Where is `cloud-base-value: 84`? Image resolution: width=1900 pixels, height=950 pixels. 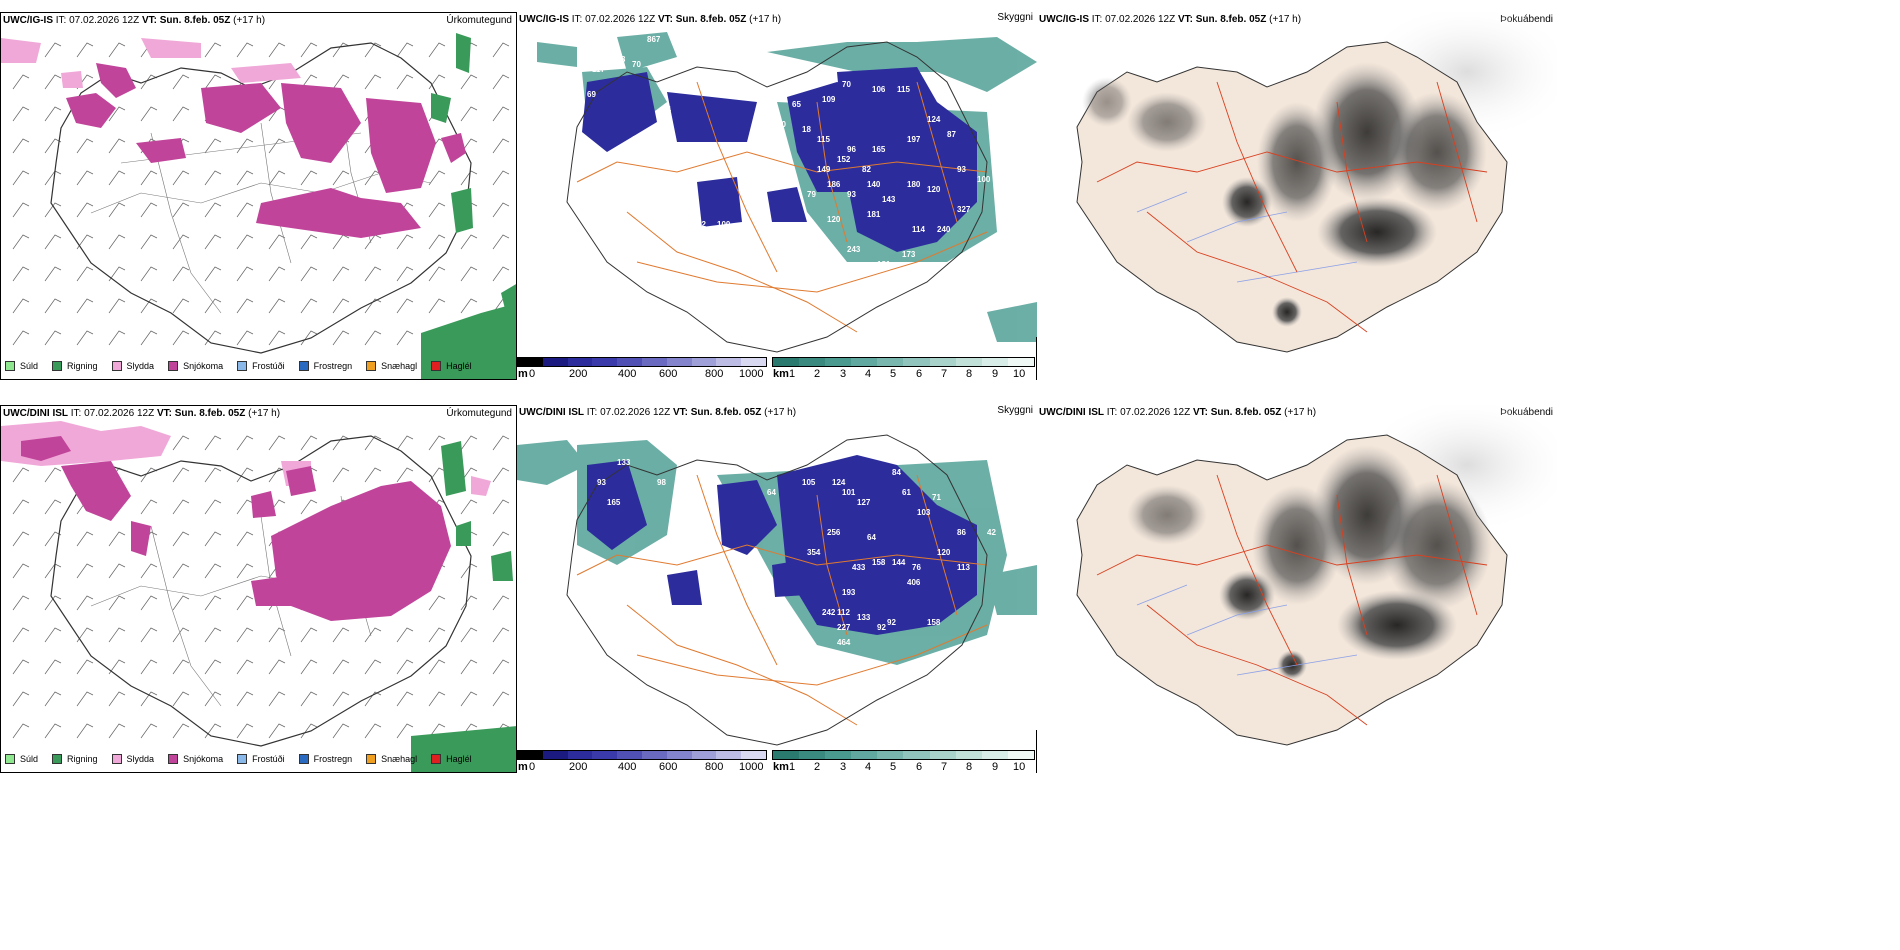 cloud-base-value: 84 is located at coordinates (896, 472).